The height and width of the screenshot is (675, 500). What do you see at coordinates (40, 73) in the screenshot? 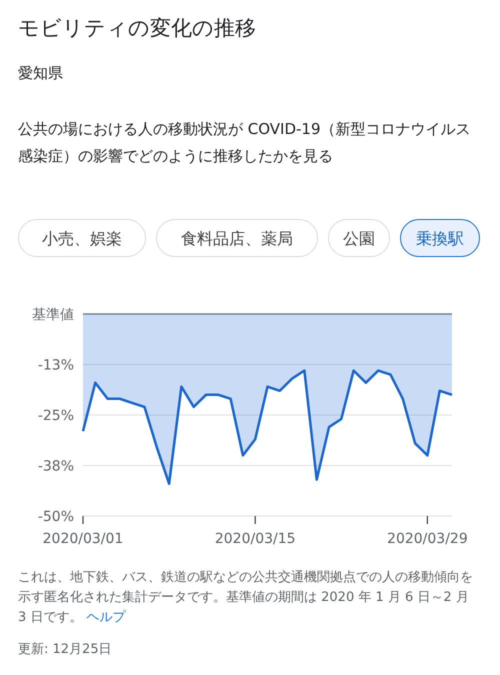
I see `chart-subtitle: 愛知県` at bounding box center [40, 73].